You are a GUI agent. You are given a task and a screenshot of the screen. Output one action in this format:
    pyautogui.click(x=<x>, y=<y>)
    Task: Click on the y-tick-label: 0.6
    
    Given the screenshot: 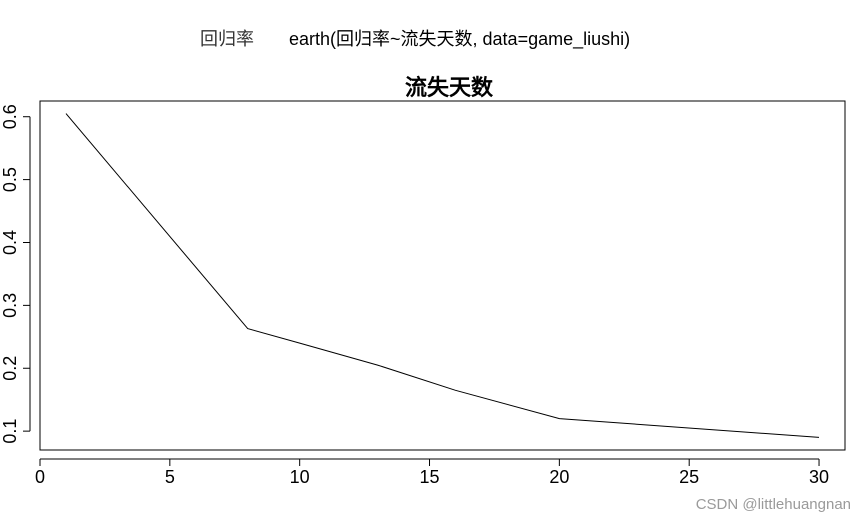 What is the action you would take?
    pyautogui.click(x=10, y=116)
    